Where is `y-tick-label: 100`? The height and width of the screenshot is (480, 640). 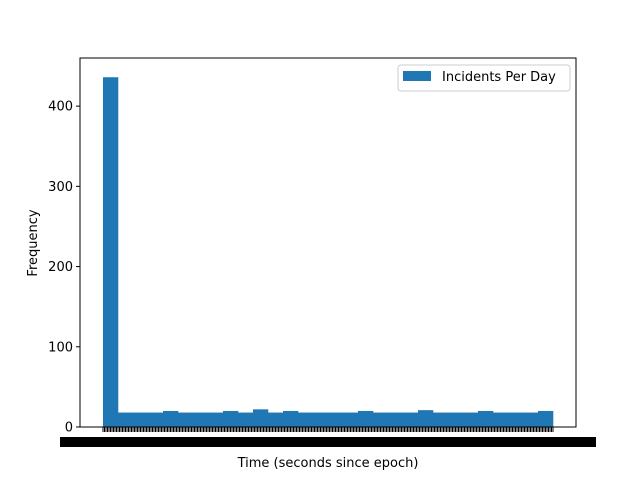
y-tick-label: 100 is located at coordinates (60, 347).